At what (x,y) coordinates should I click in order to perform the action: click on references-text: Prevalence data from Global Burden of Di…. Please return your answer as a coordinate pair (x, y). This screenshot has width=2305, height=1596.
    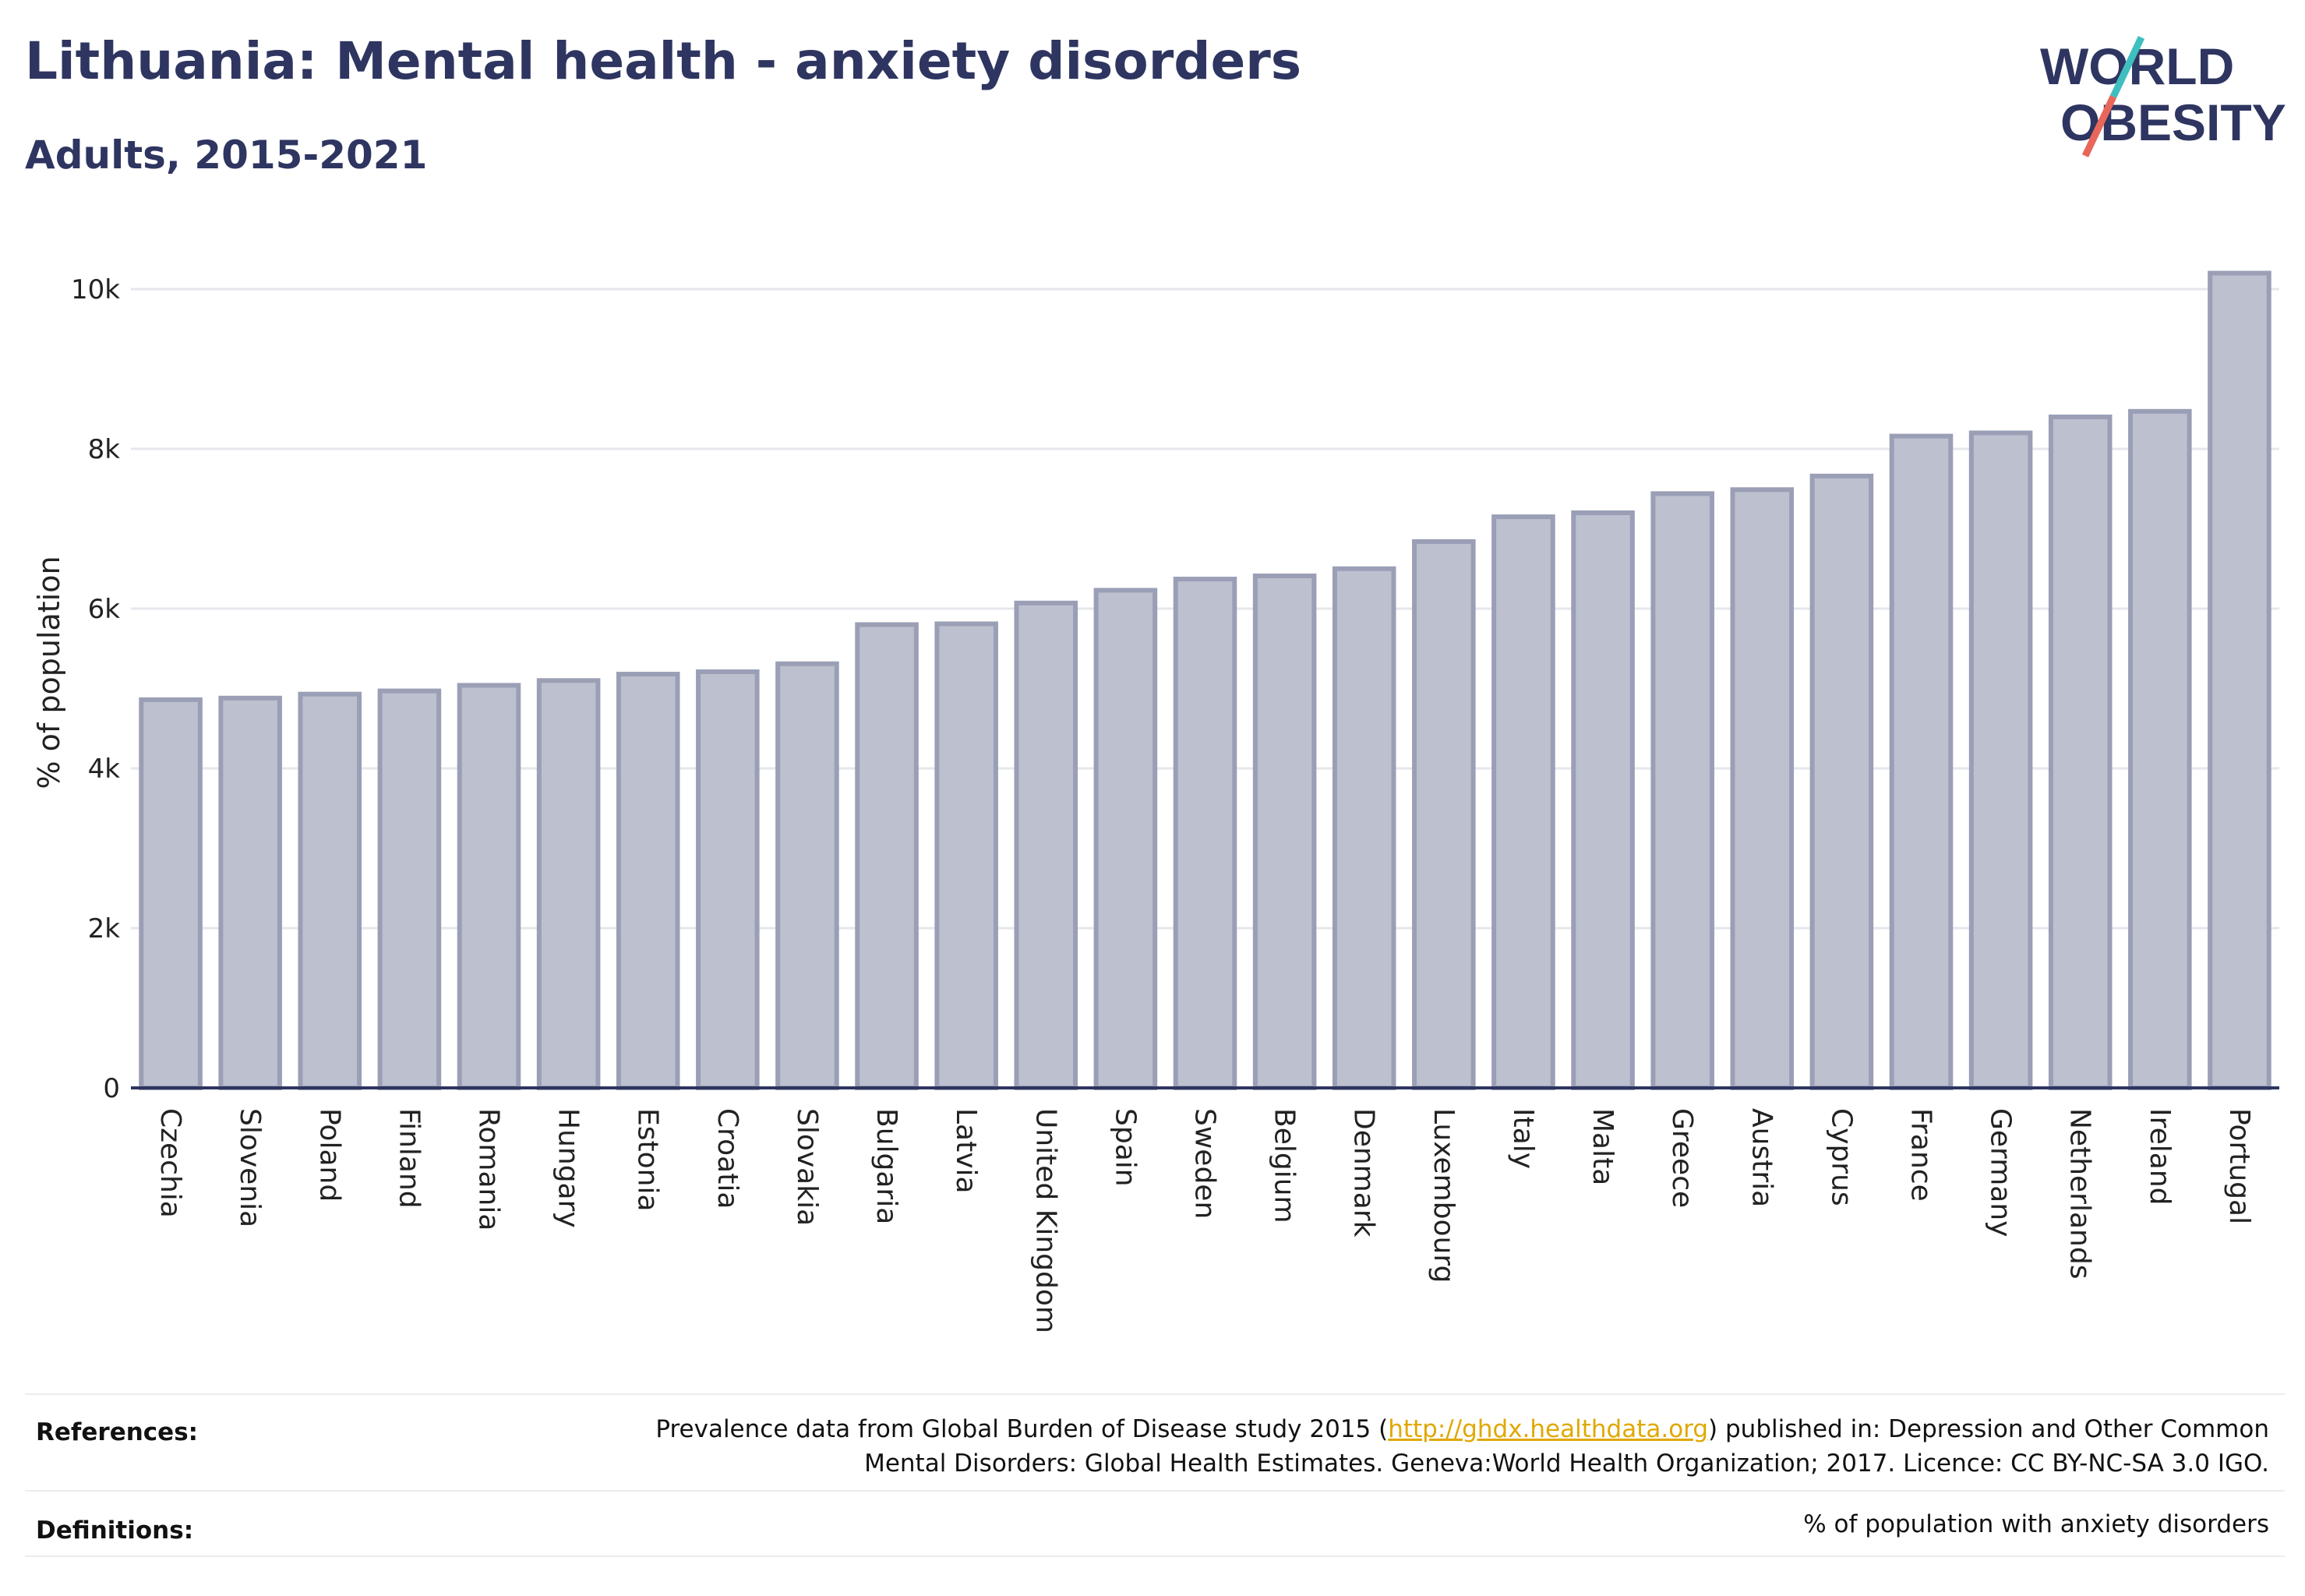
    Looking at the image, I should click on (1373, 1446).